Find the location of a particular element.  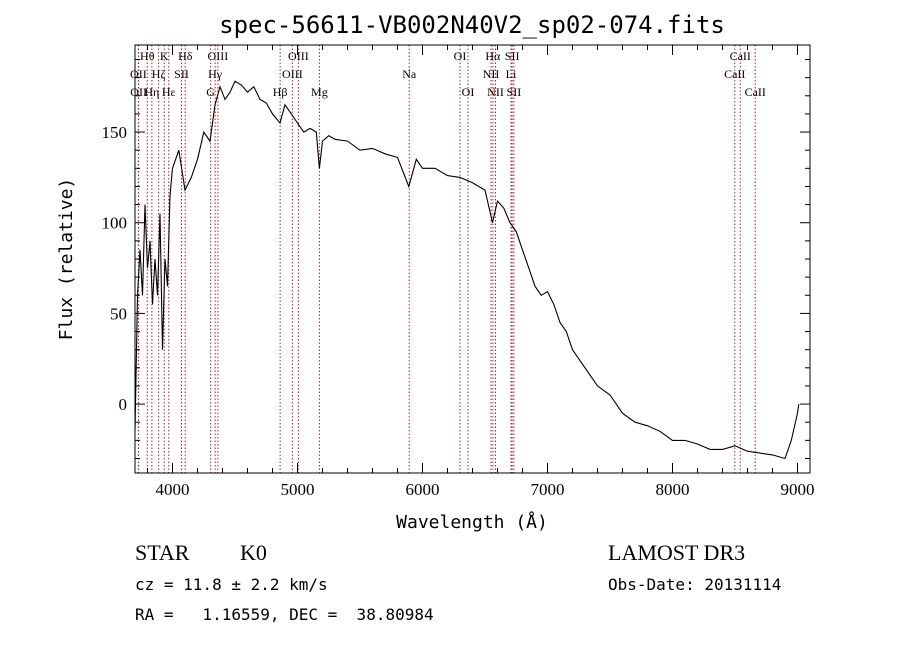

redshift-text: cz = 11.8 ± 2.2 km/s is located at coordinates (231, 584).